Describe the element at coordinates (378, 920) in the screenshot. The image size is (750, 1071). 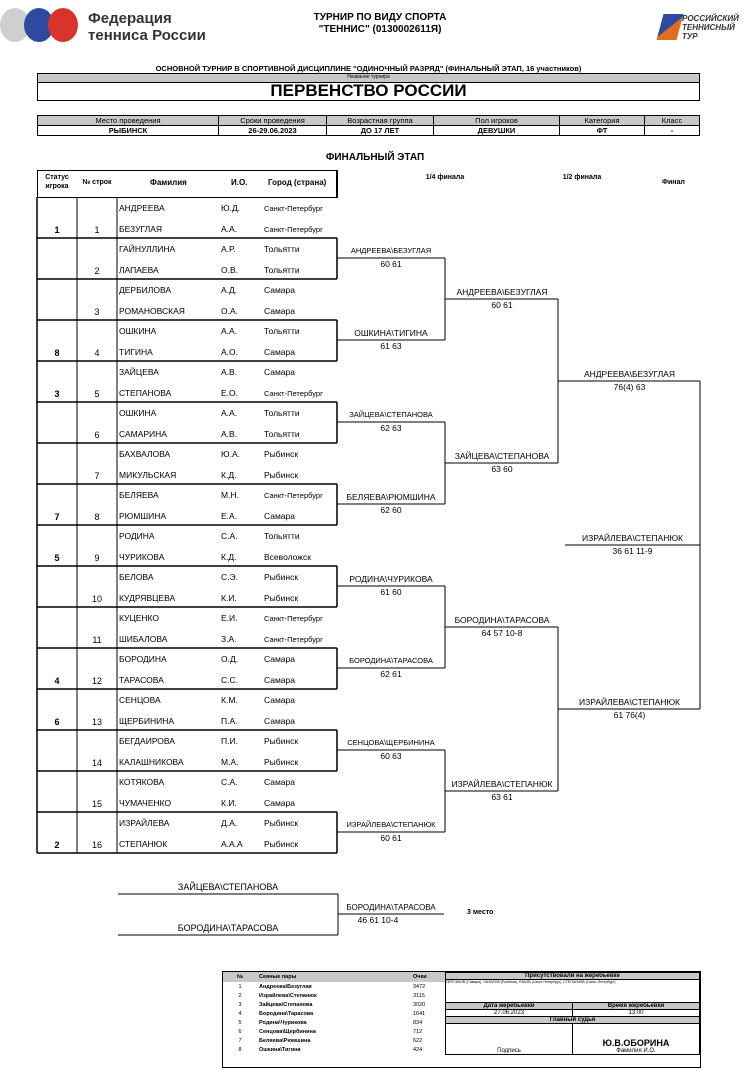
I see `third-place-score: 46 61 10-4` at that location.